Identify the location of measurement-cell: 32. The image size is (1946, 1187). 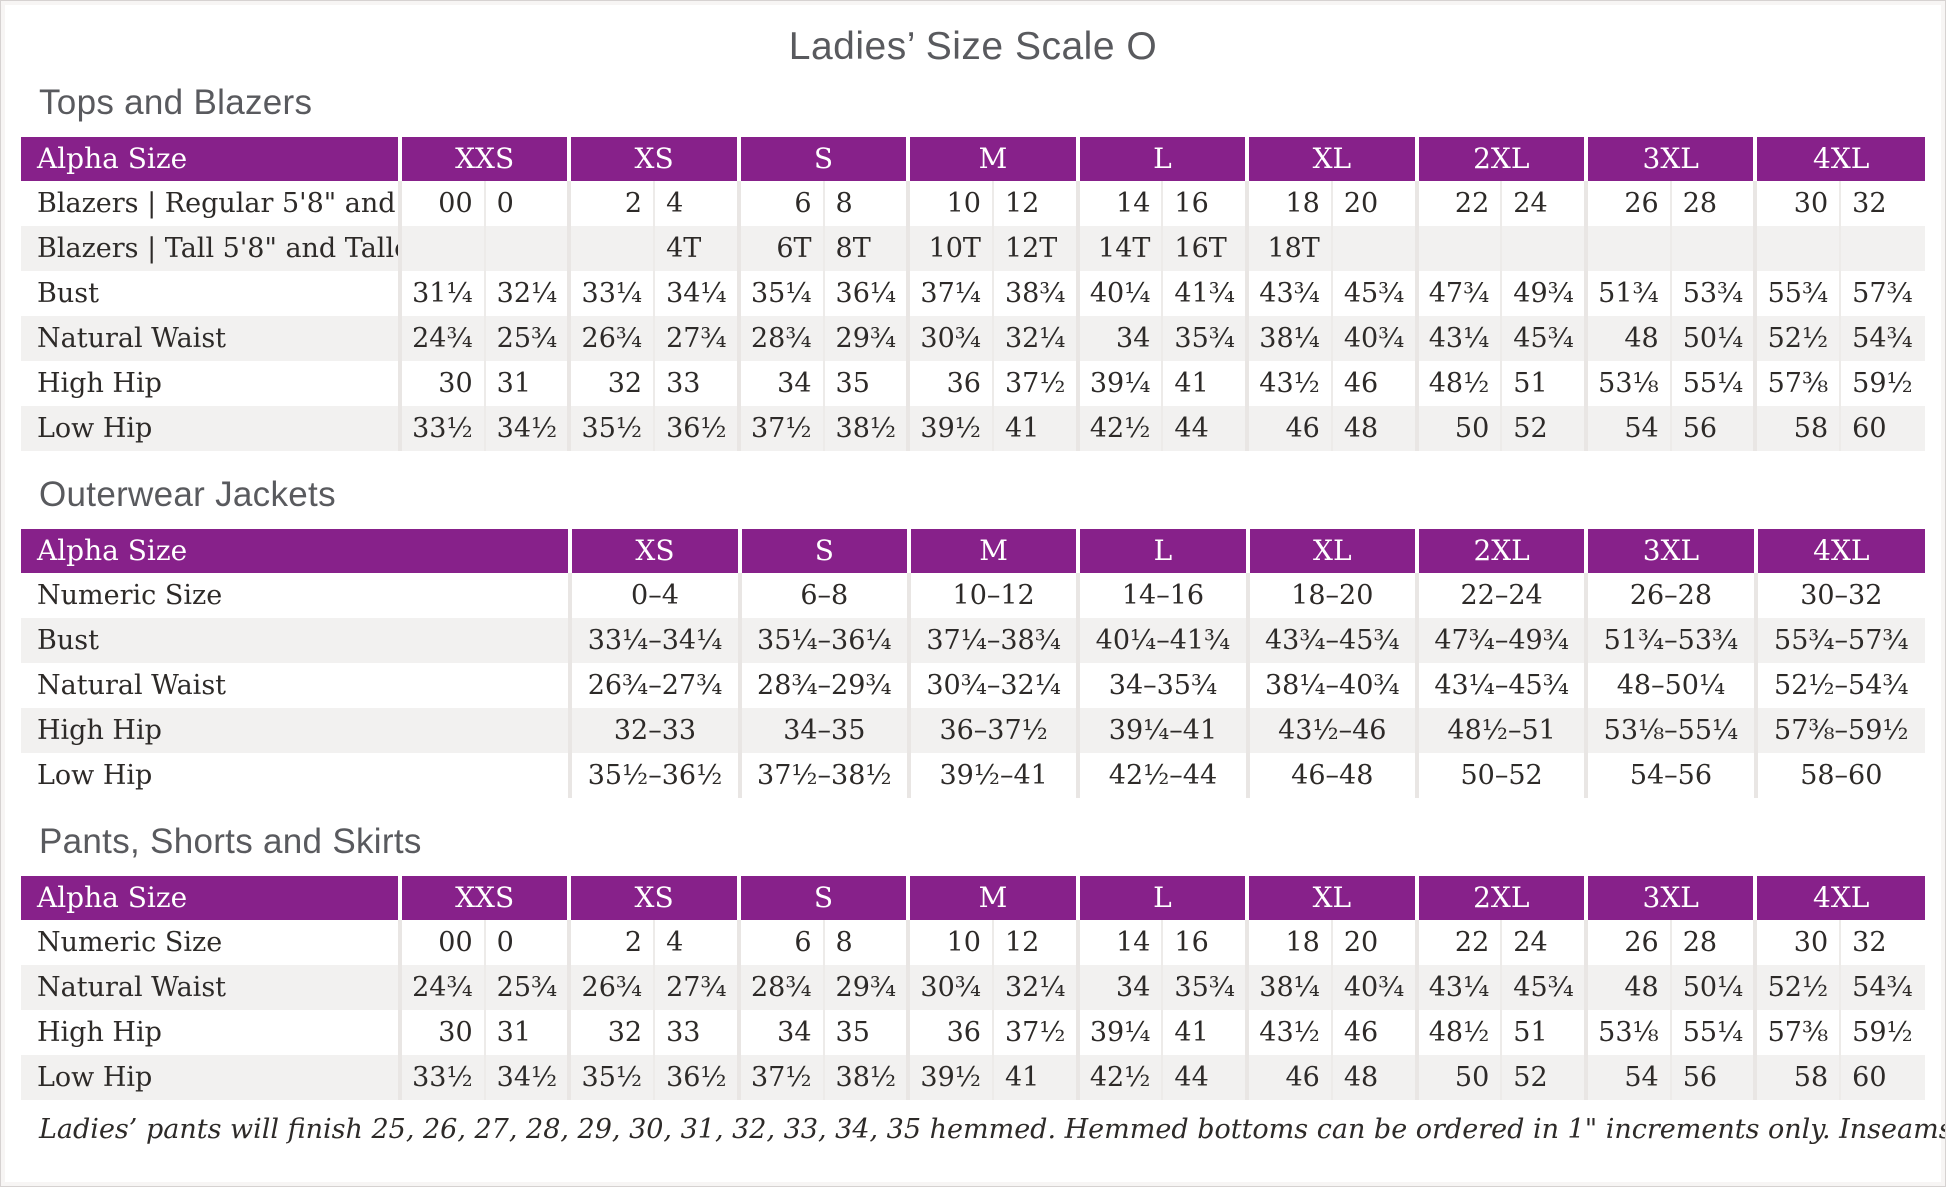
(611, 1032).